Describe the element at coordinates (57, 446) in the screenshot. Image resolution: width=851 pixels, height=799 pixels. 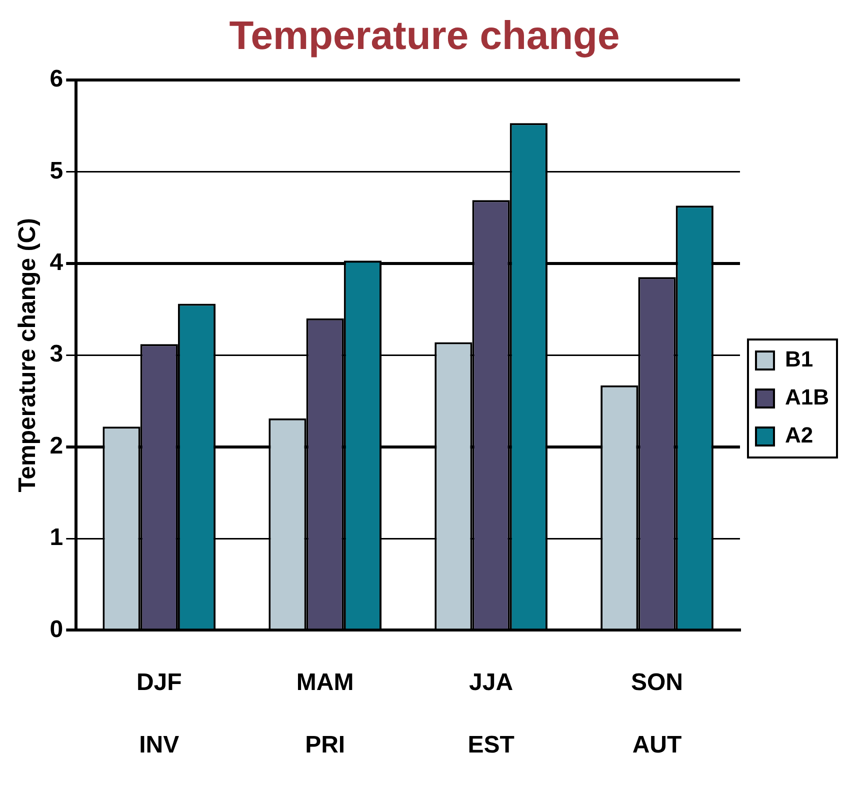
I see `y-tick-label: 2` at that location.